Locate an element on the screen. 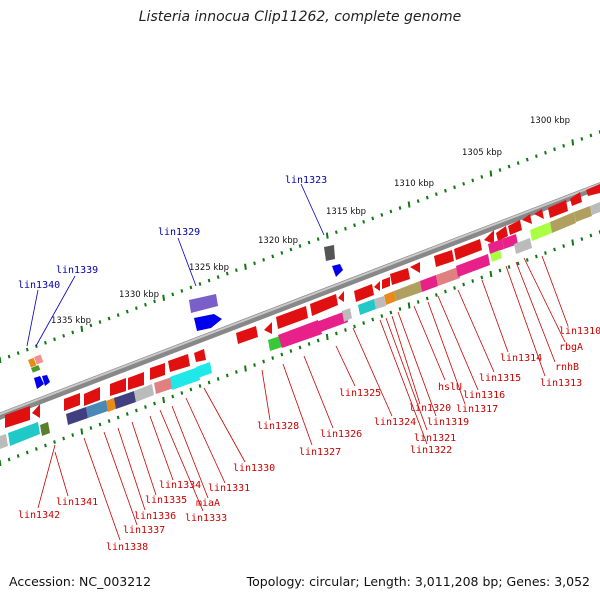 The height and width of the screenshot is (600, 600). gene-label: lin1340 is located at coordinates (39, 285).